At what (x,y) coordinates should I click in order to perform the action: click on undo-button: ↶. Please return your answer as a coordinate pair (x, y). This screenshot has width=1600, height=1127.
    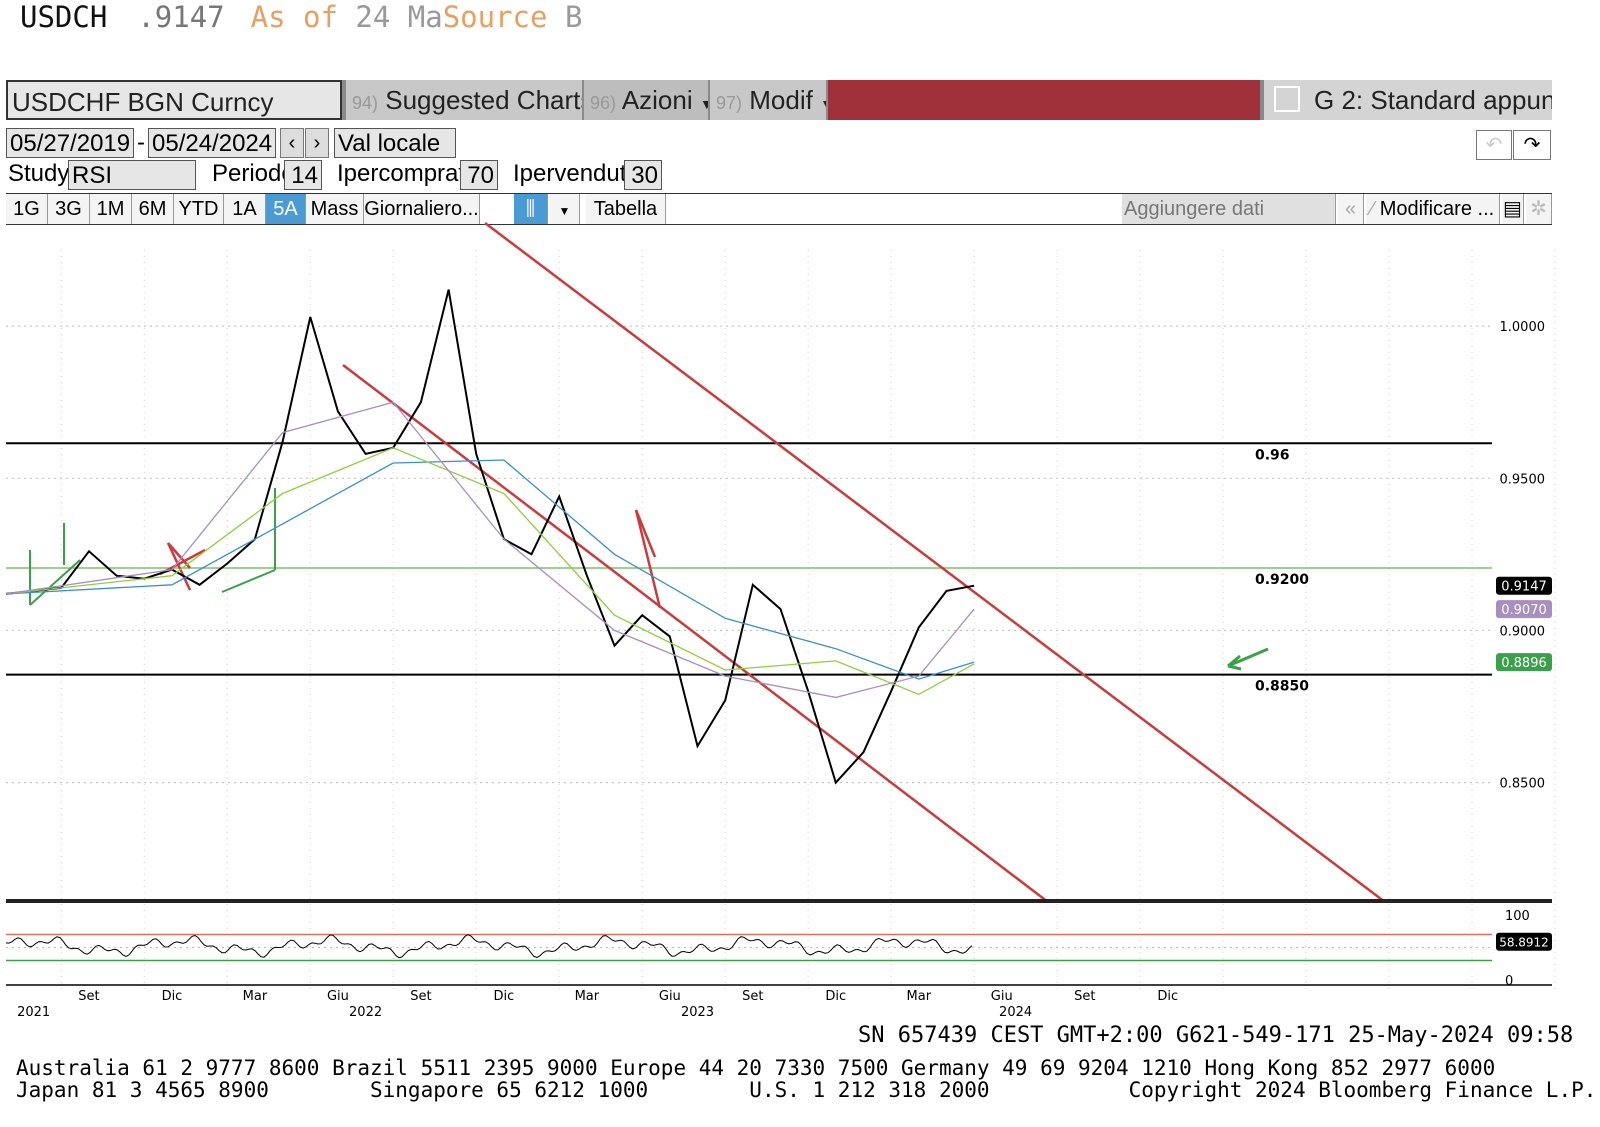
    Looking at the image, I should click on (1494, 145).